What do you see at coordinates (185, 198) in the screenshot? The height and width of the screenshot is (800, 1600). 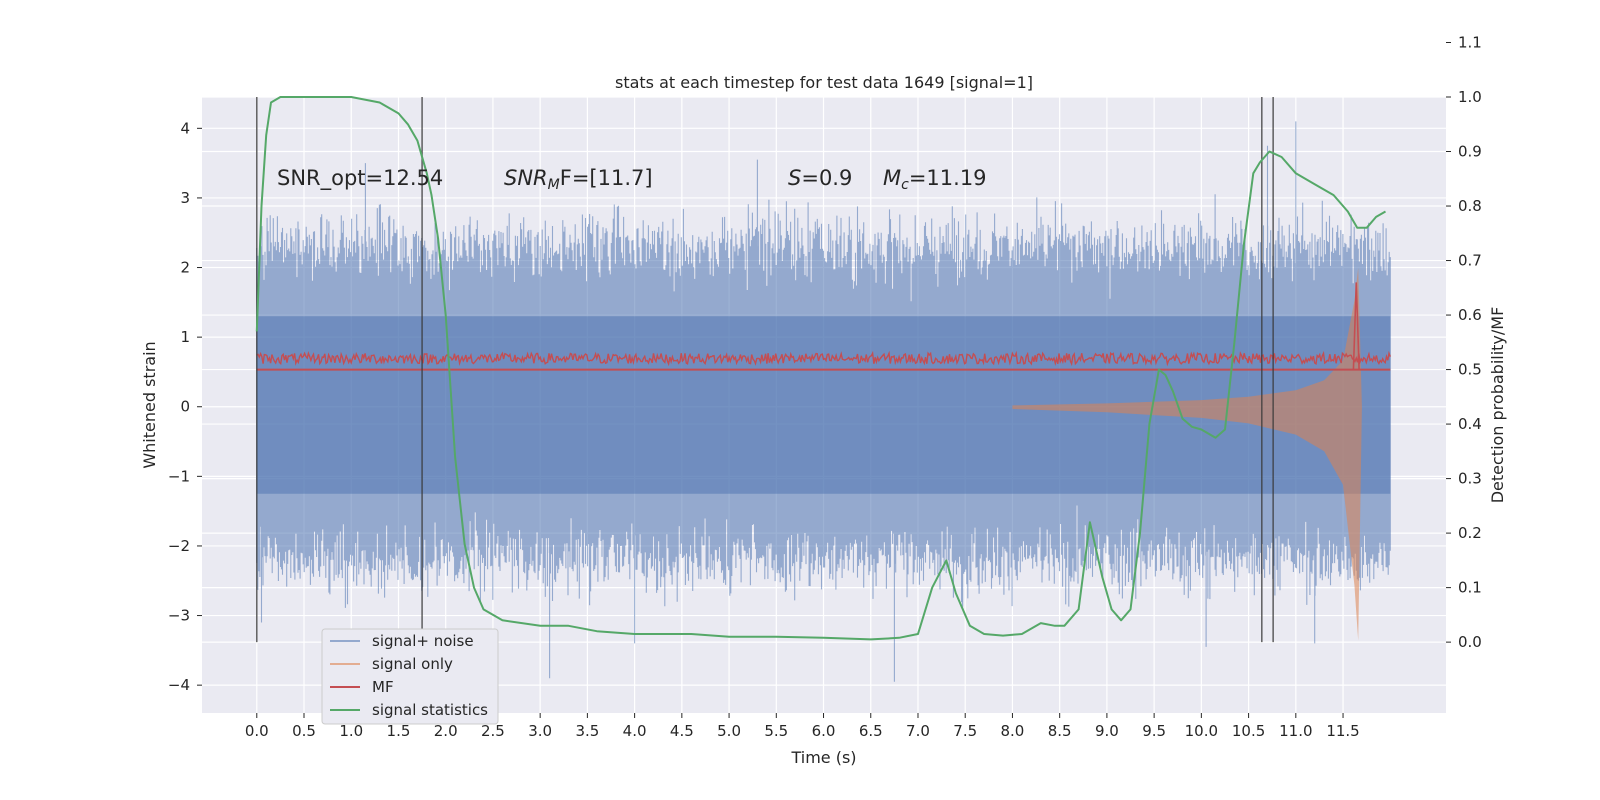 I see `y-left-tick-label-7: 3` at bounding box center [185, 198].